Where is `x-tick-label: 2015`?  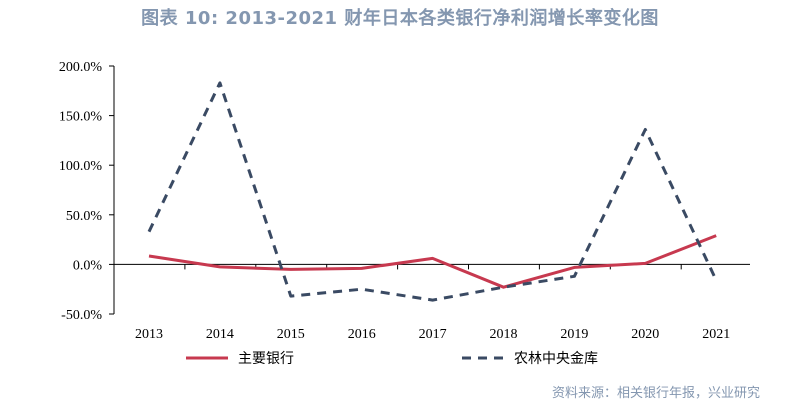 x-tick-label: 2015 is located at coordinates (291, 334).